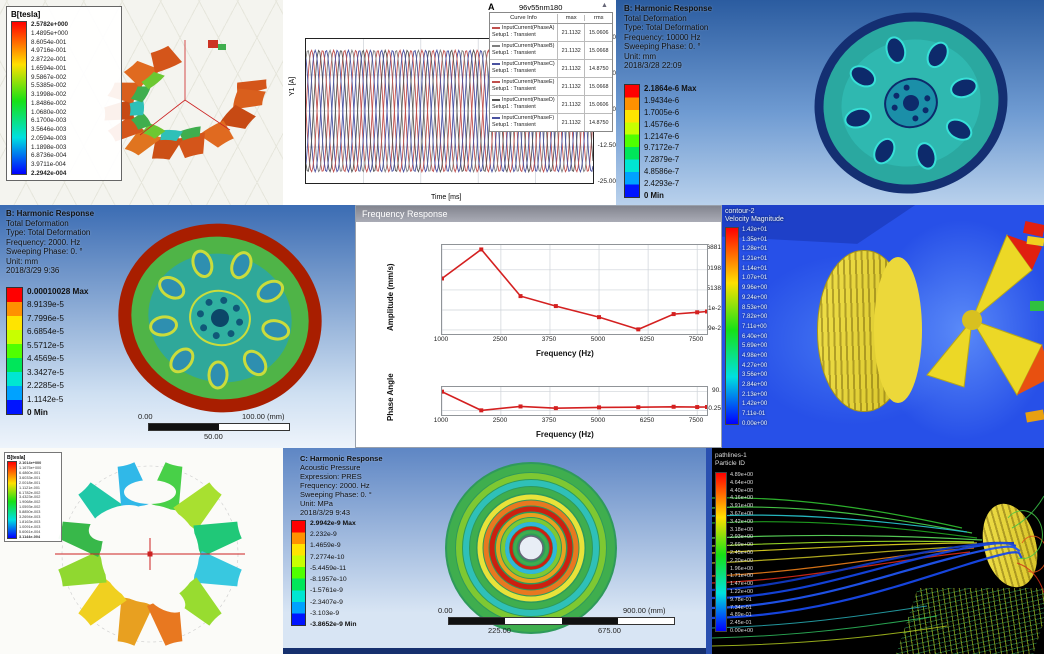 This screenshot has width=1044, height=654. What do you see at coordinates (524, 18) in the screenshot?
I see `col-curve-info: Curve Info` at bounding box center [524, 18].